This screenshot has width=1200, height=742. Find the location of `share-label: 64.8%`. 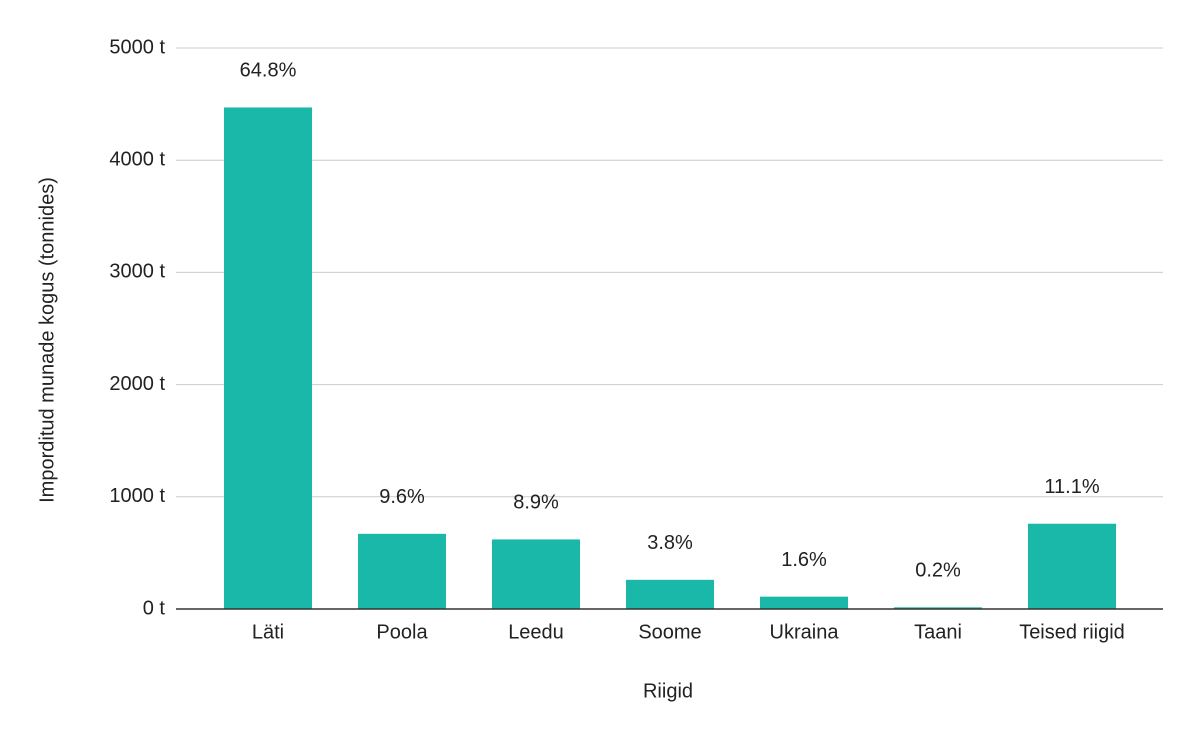

share-label: 64.8% is located at coordinates (268, 71).